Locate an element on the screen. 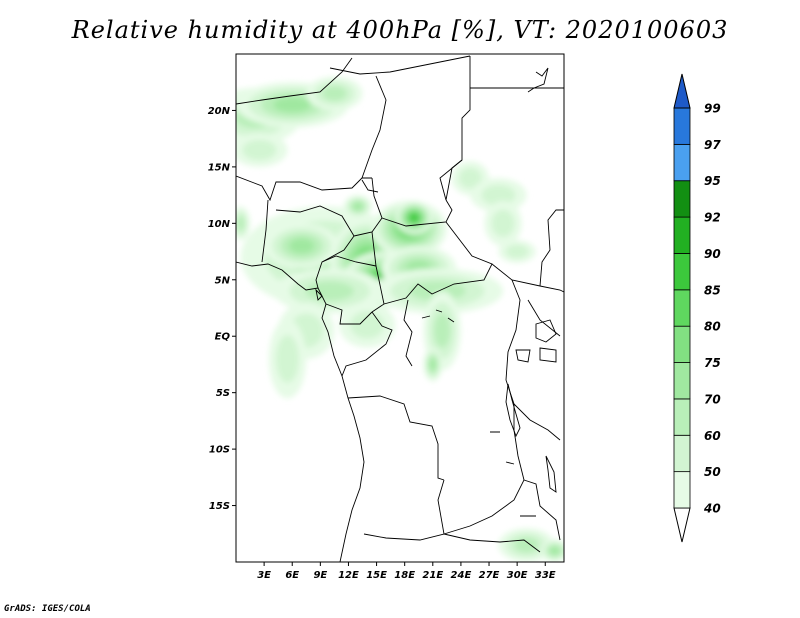 This screenshot has height=618, width=800. colorbar-label: 90 is located at coordinates (712, 254).